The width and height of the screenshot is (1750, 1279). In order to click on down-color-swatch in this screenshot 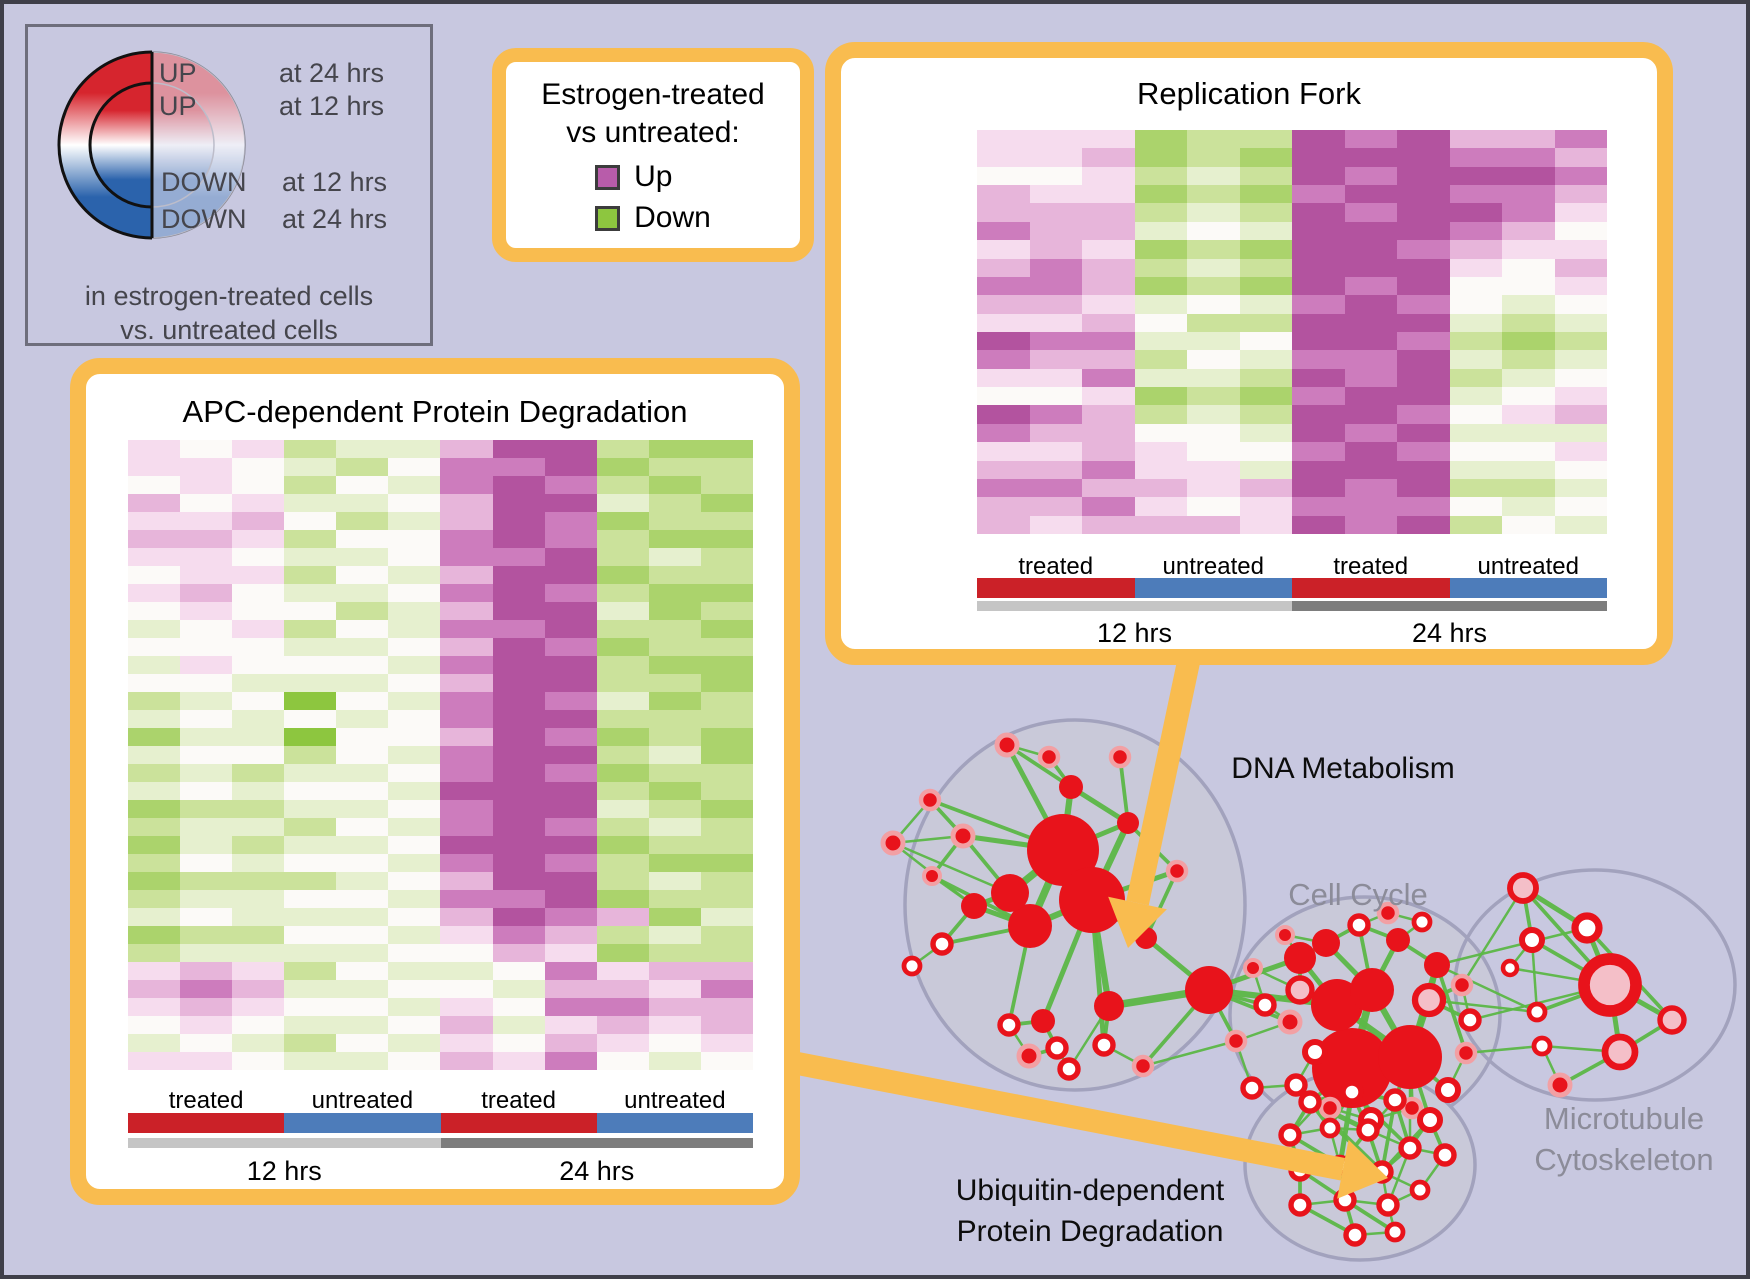, I will do `click(608, 218)`.